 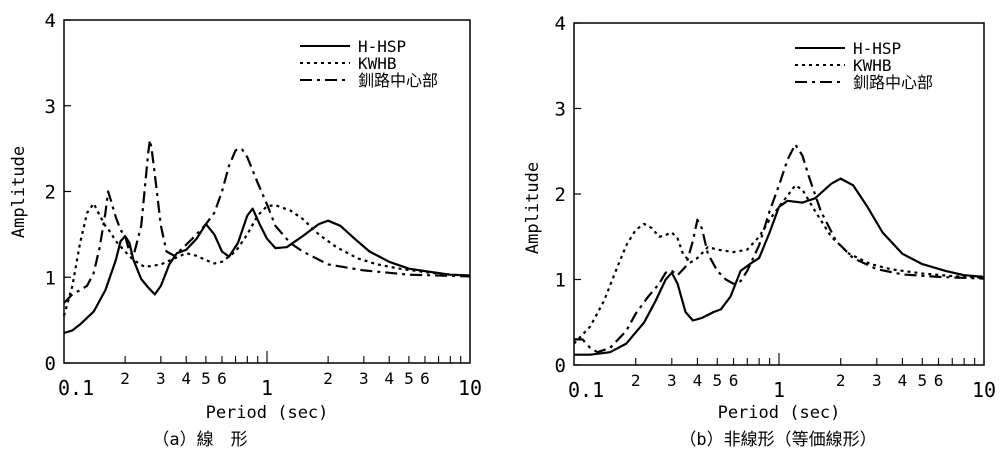 What do you see at coordinates (266, 259) in the screenshot?
I see `series-line-dotted` at bounding box center [266, 259].